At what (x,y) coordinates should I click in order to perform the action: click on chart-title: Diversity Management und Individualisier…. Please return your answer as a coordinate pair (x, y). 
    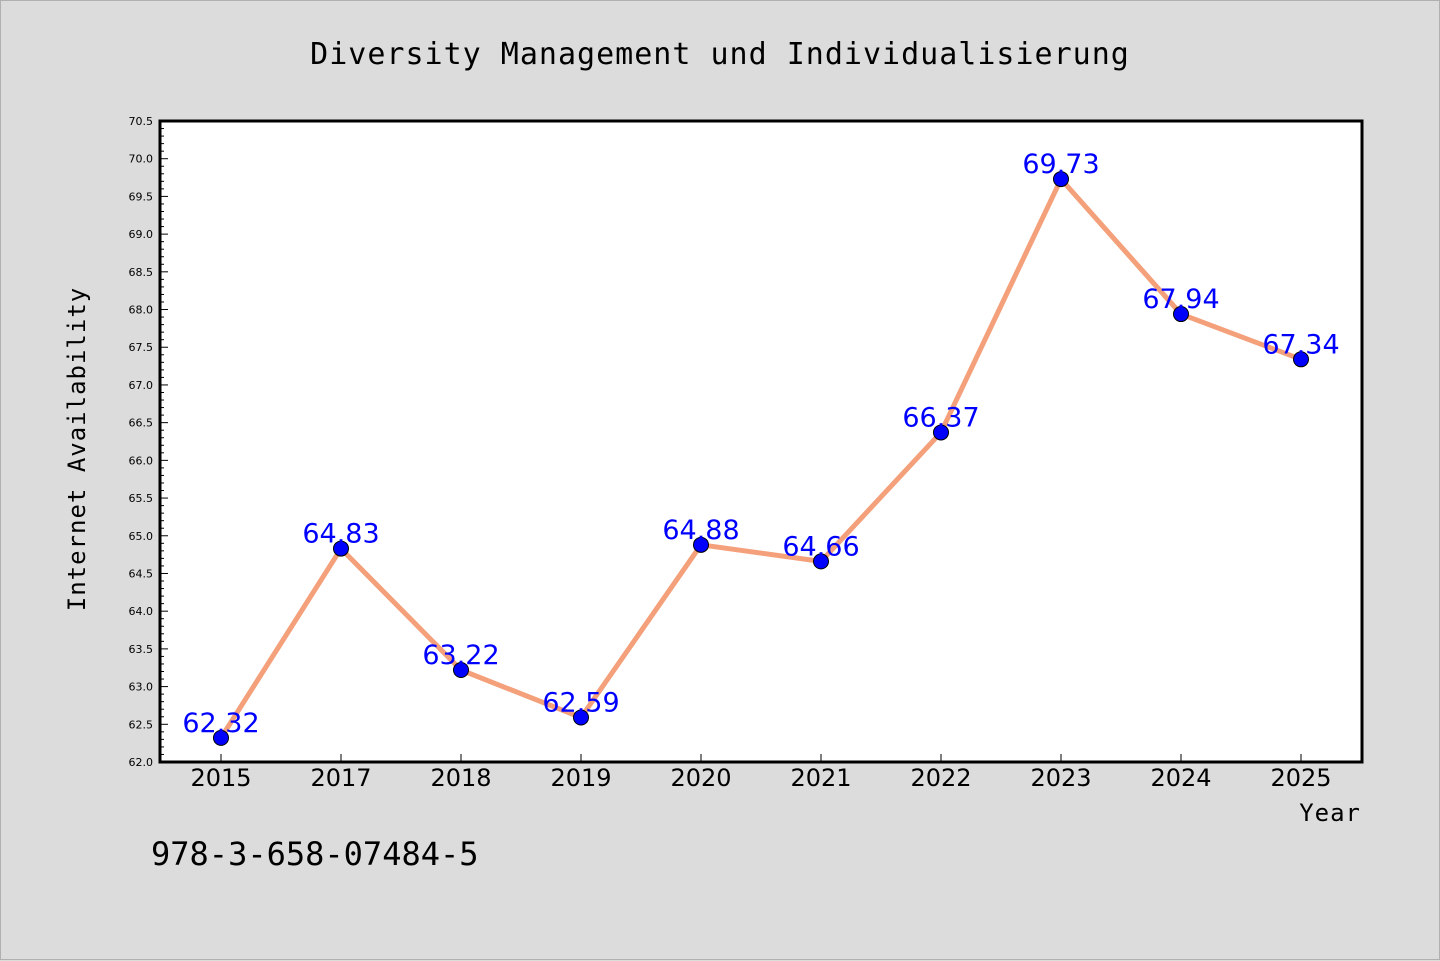
    Looking at the image, I should click on (720, 54).